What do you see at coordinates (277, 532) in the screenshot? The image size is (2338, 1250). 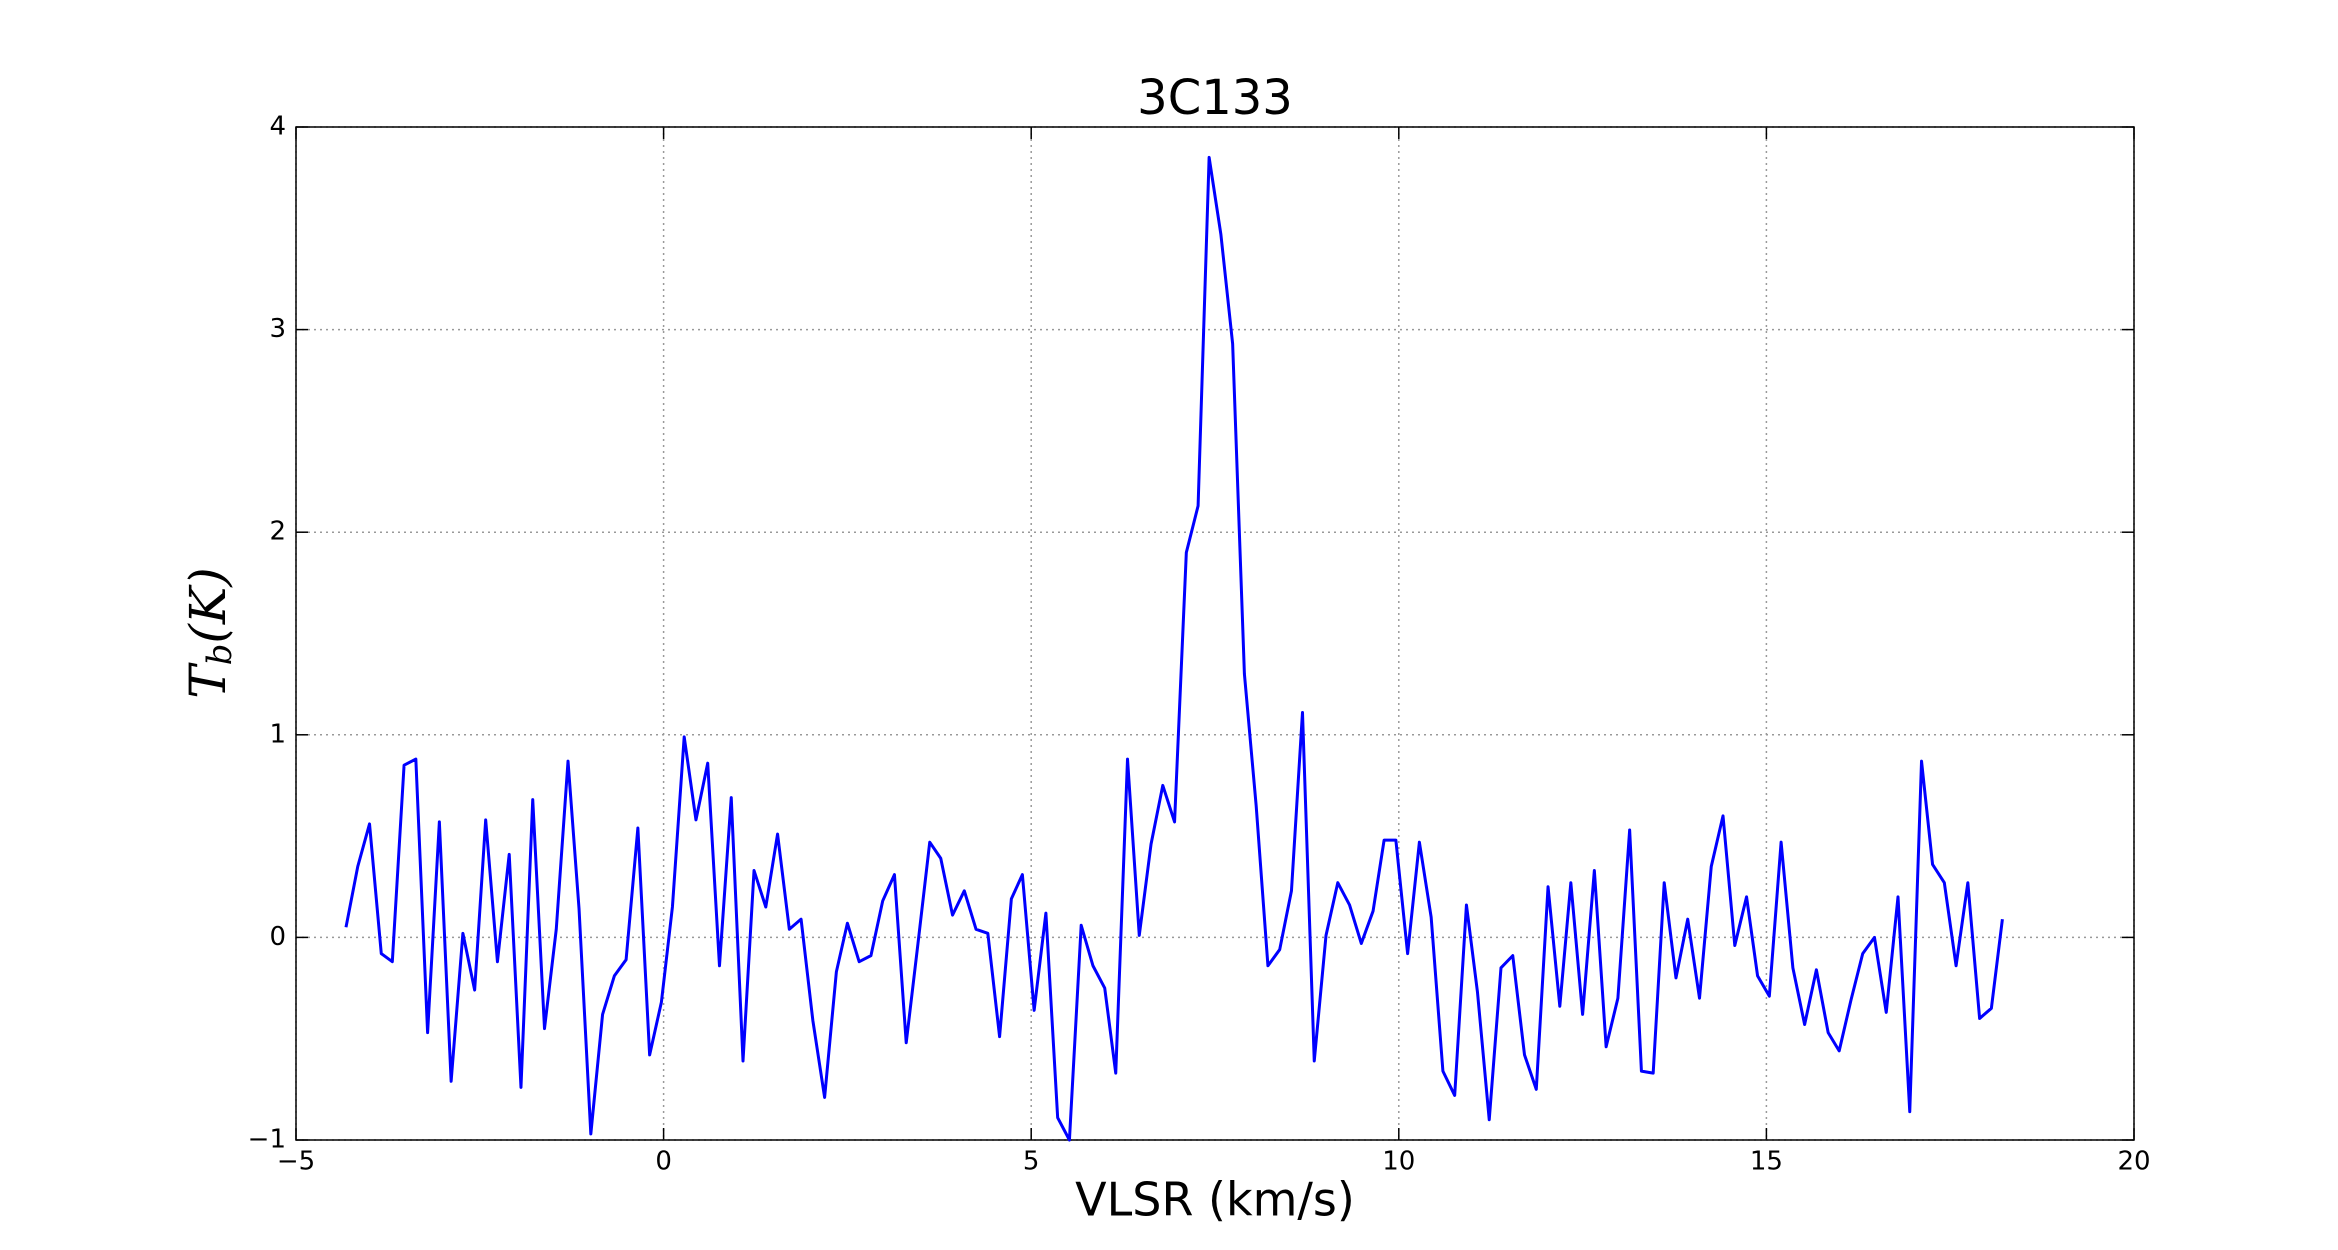 I see `y-tick-label: 2` at bounding box center [277, 532].